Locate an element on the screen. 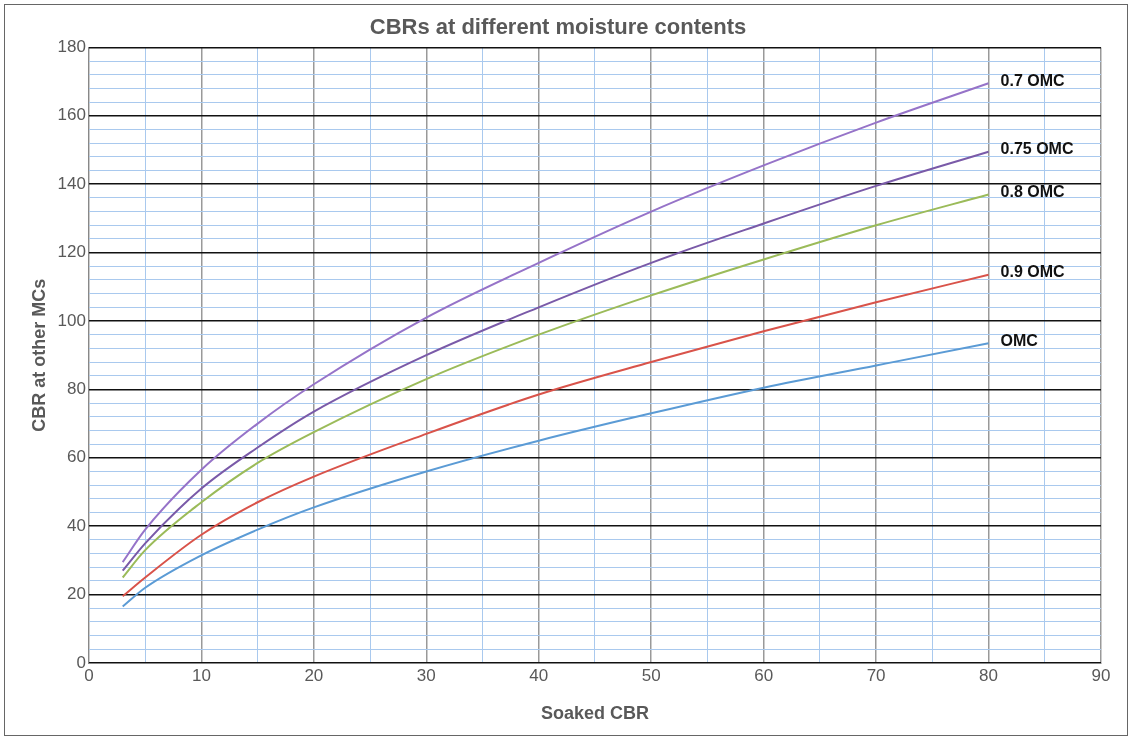 This screenshot has width=1132, height=740. x-tick-label: 80 is located at coordinates (989, 675).